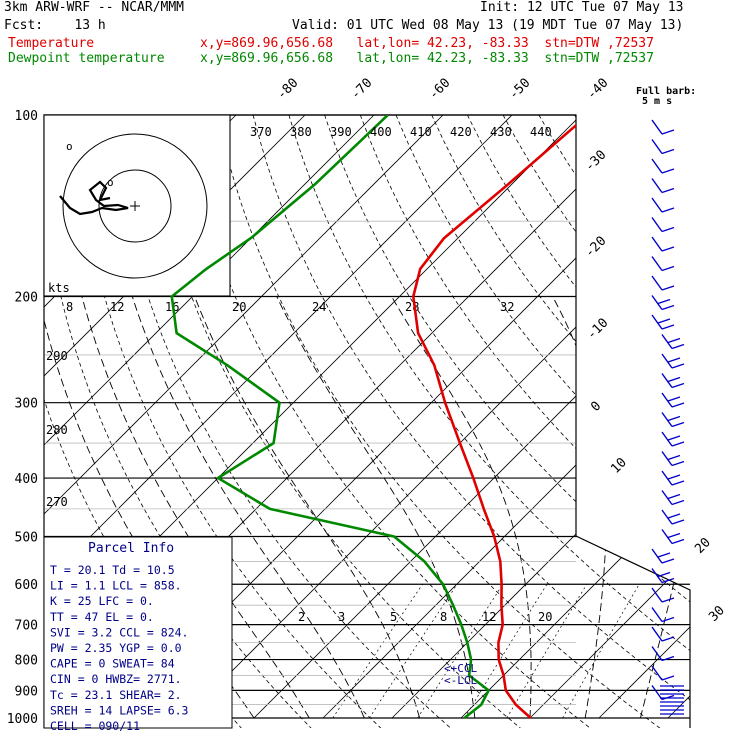 Image resolution: width=740 pixels, height=740 pixels. I want to click on hodograph-kts-label: kts, so click(59, 288).